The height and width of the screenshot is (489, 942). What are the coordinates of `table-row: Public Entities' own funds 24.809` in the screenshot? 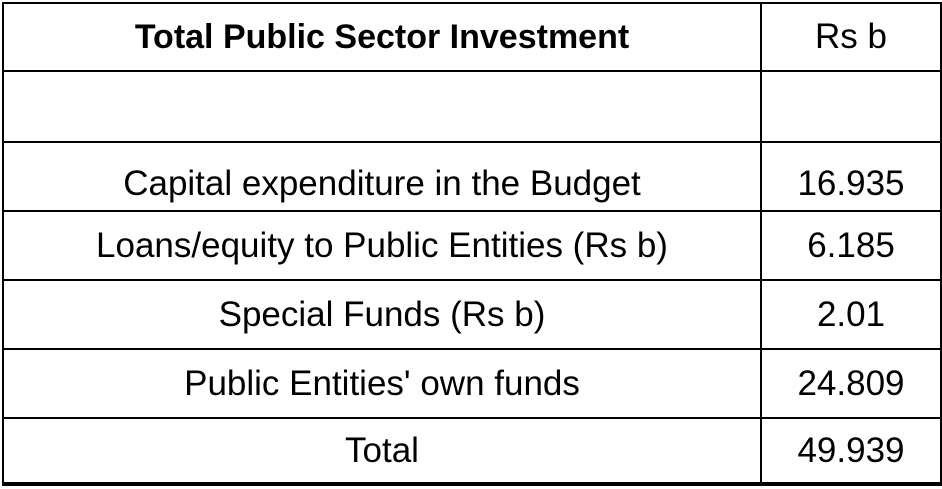 It's located at (472, 383).